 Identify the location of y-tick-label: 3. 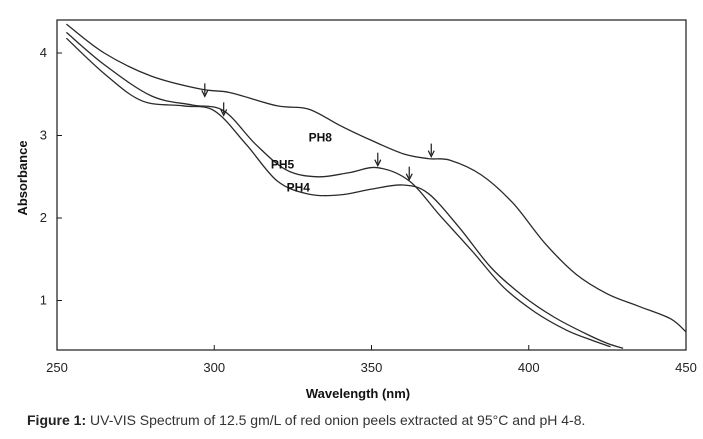
(43, 135).